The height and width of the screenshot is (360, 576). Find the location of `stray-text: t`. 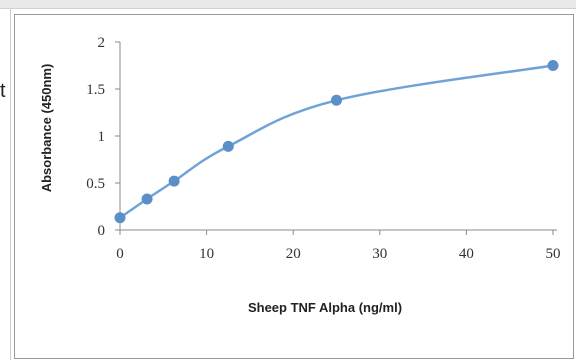

stray-text: t is located at coordinates (3, 91).